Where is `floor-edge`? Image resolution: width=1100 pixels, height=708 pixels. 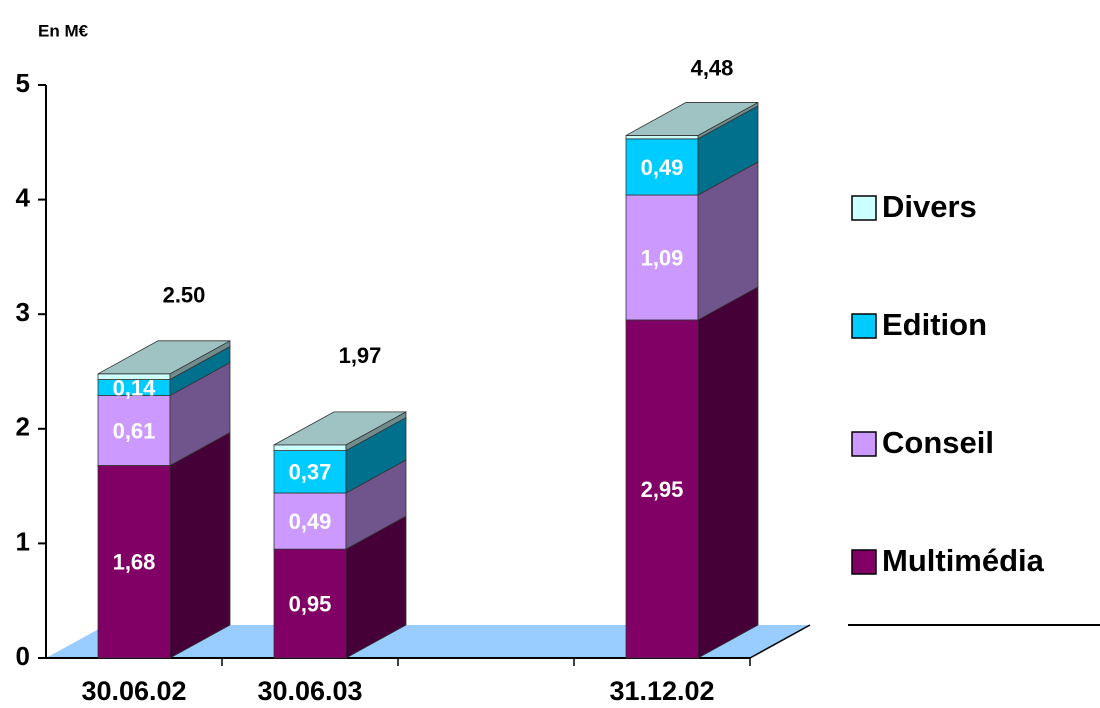 floor-edge is located at coordinates (780, 641).